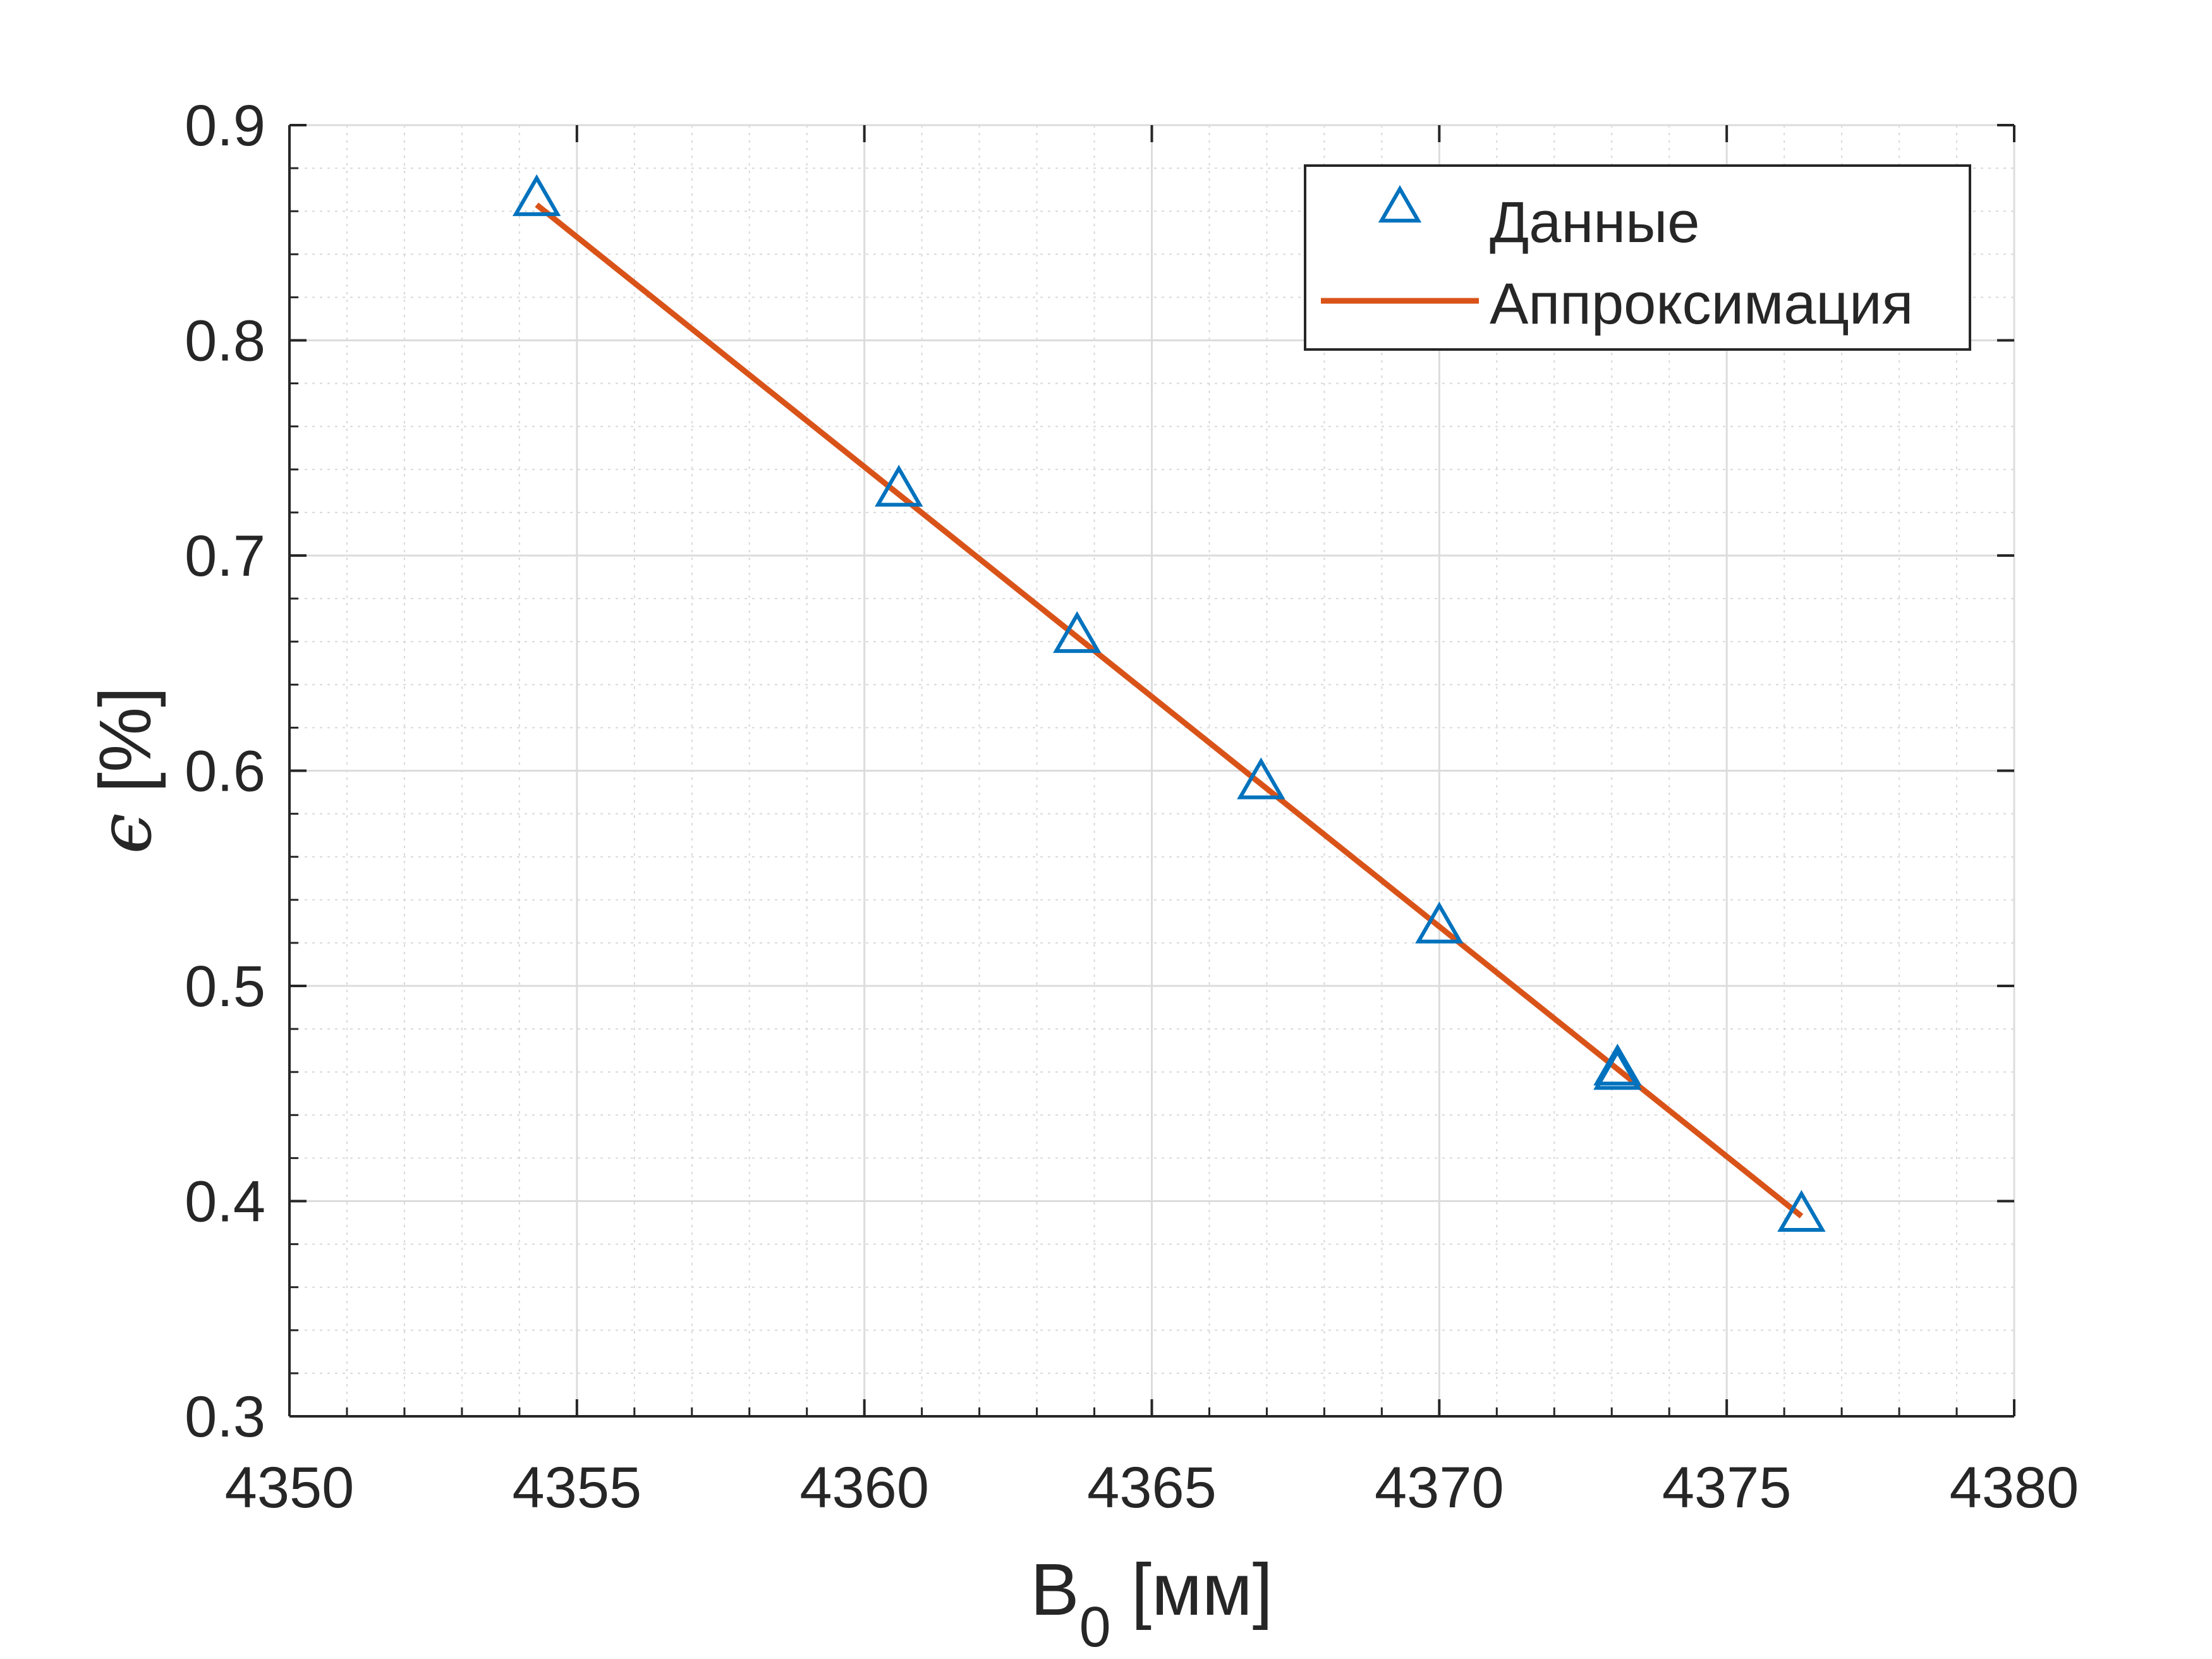 The width and height of the screenshot is (2212, 1659). I want to click on x-tick-label: 4375, so click(1727, 1488).